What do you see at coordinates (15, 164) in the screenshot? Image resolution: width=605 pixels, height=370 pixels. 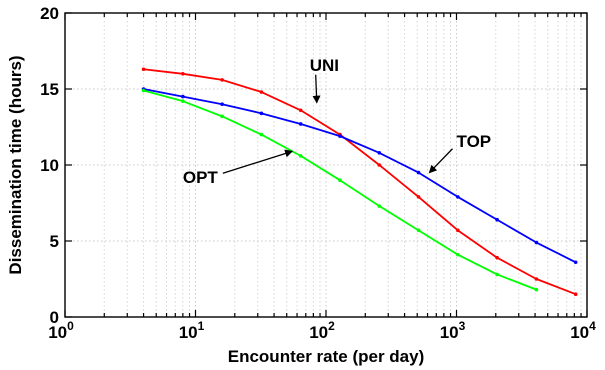 I see `y-axis-title: Dissemination time (hours)` at bounding box center [15, 164].